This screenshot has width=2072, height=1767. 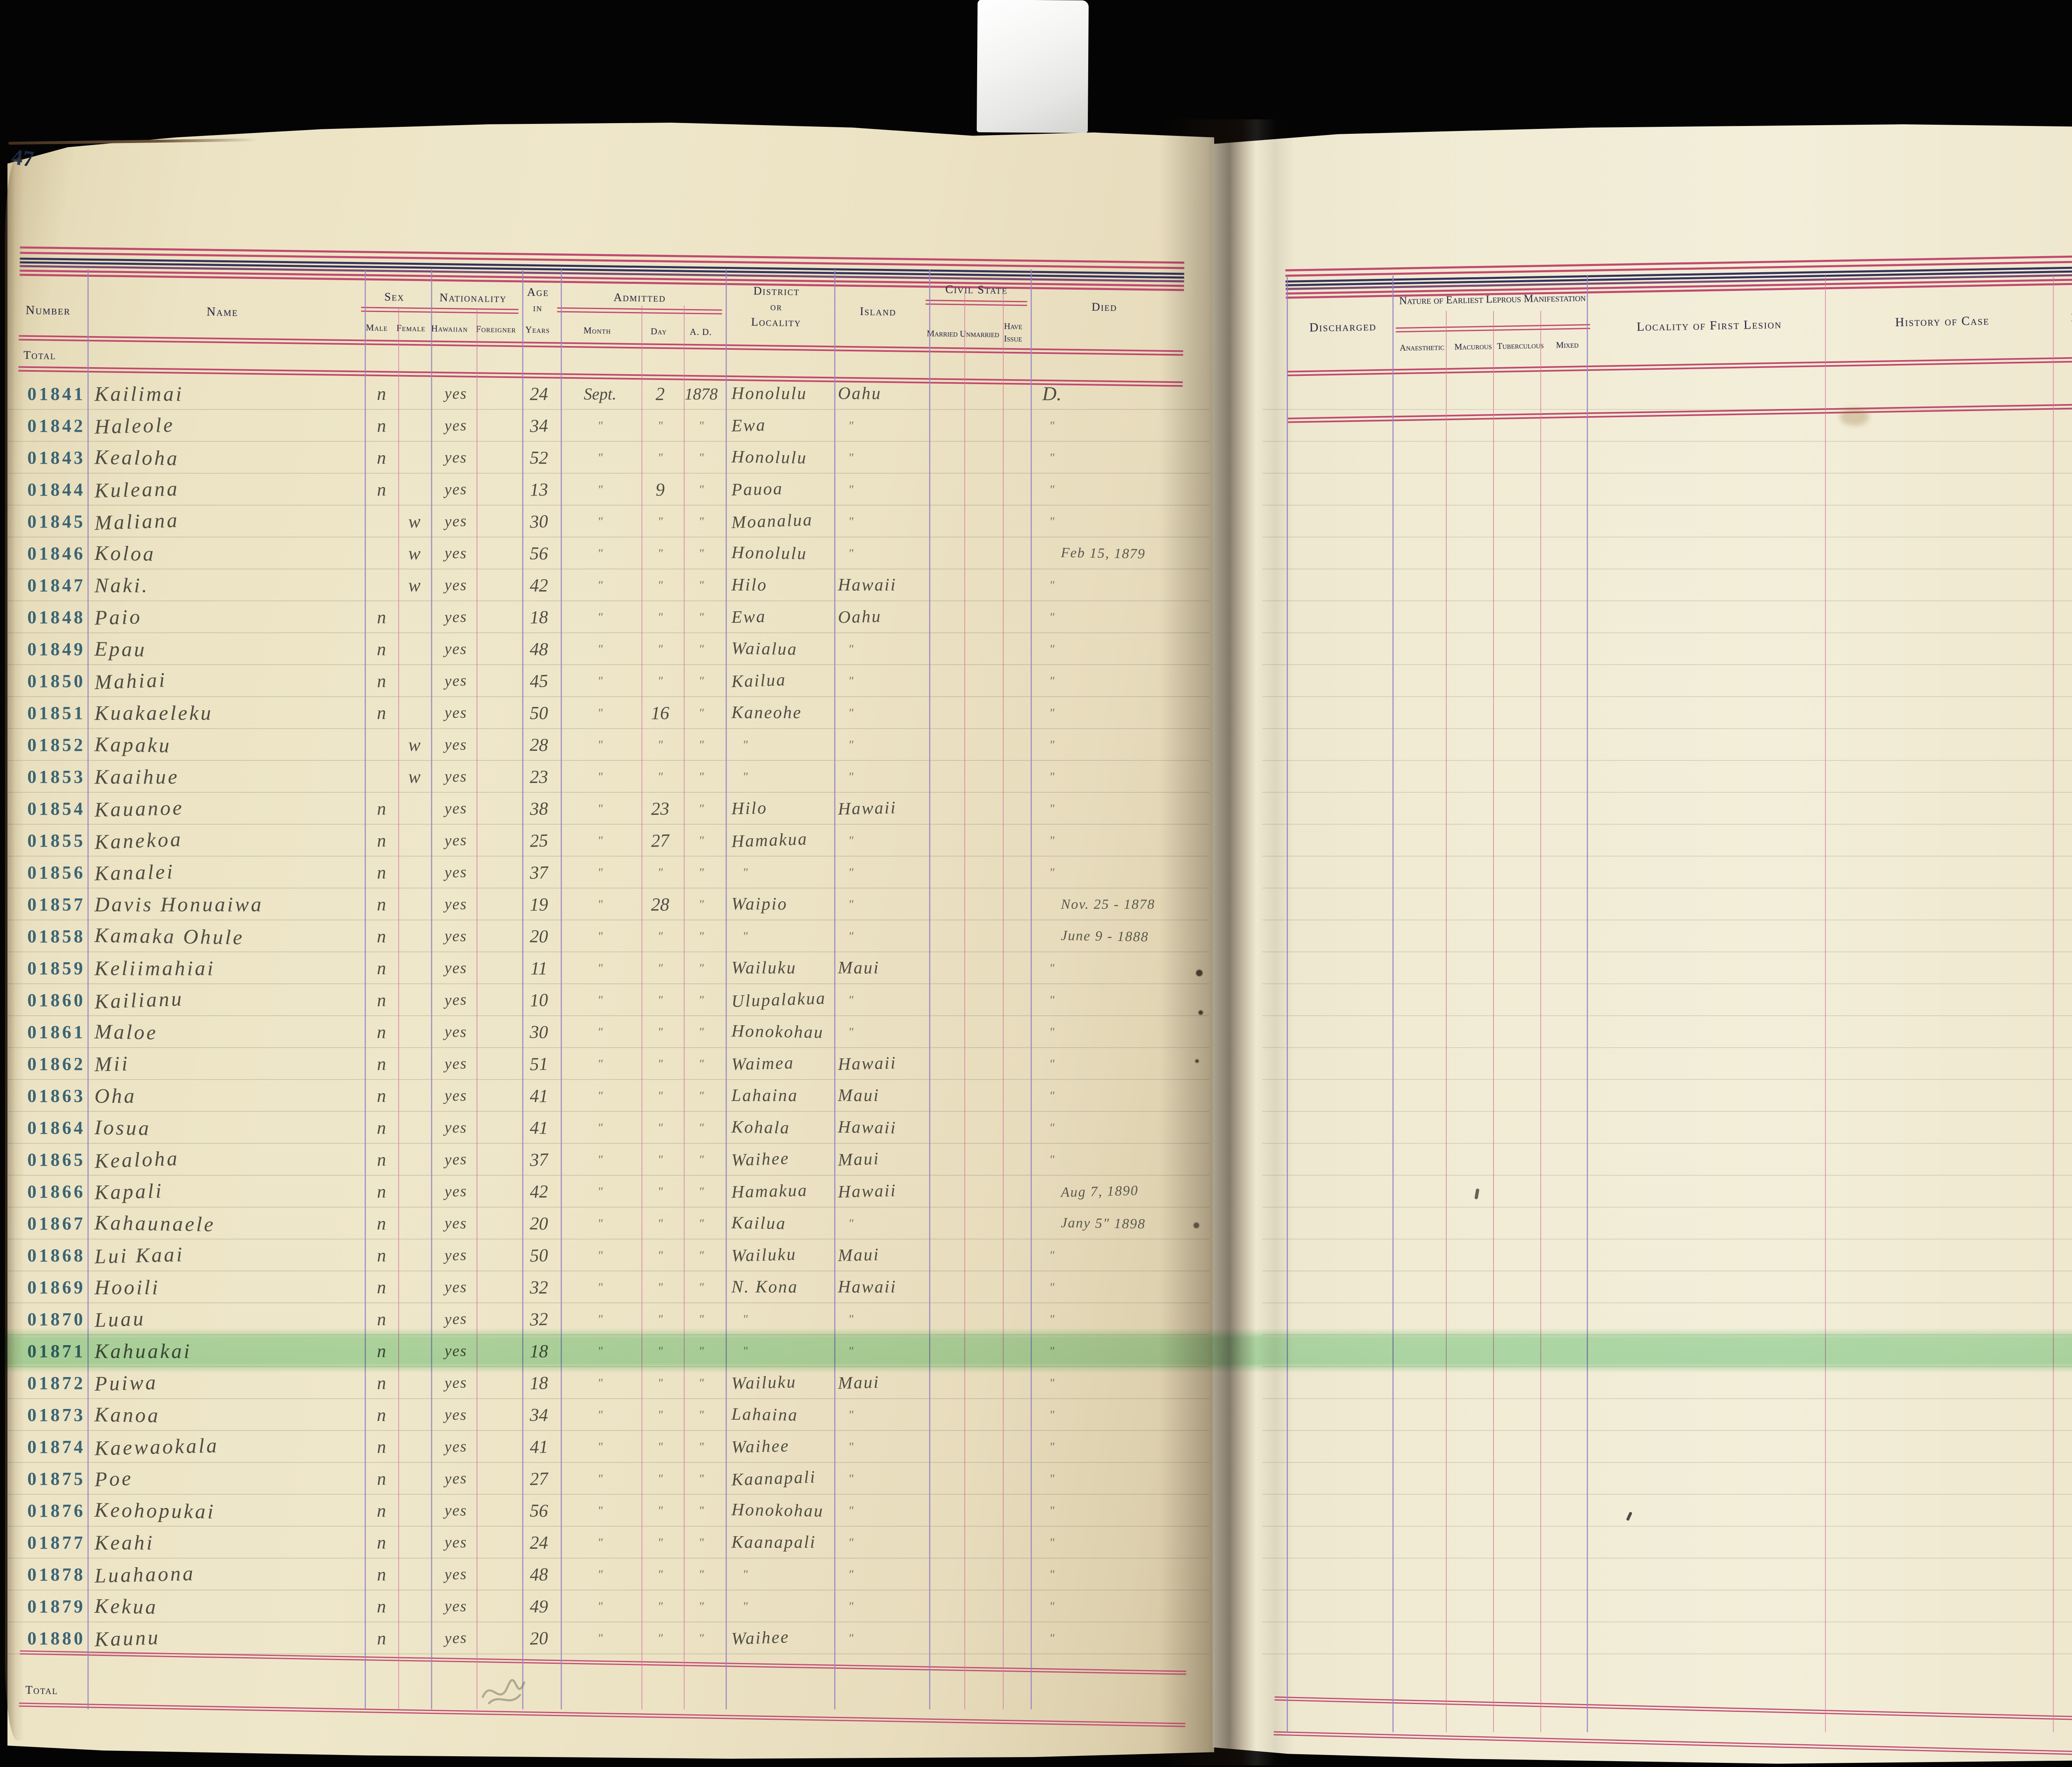 What do you see at coordinates (608, 681) in the screenshot?
I see `register-row: 01850 Mahiai n yes 45 " " " Kailua " "` at bounding box center [608, 681].